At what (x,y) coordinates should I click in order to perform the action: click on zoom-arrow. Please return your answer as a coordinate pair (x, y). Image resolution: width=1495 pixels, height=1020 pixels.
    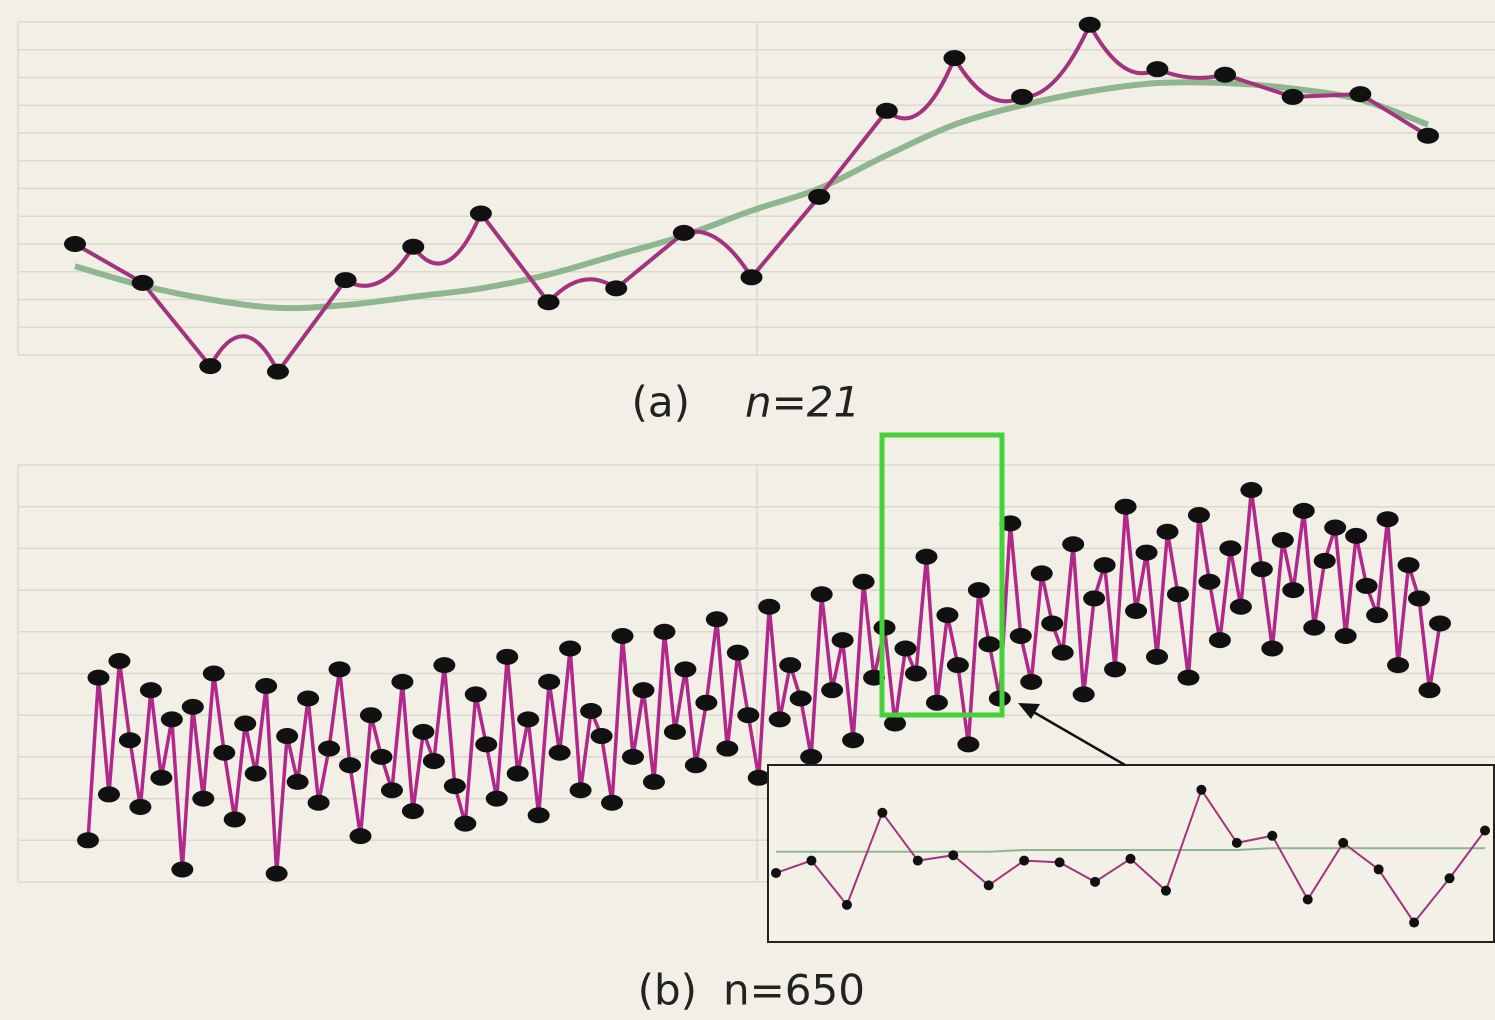
    Looking at the image, I should click on (1077, 737).